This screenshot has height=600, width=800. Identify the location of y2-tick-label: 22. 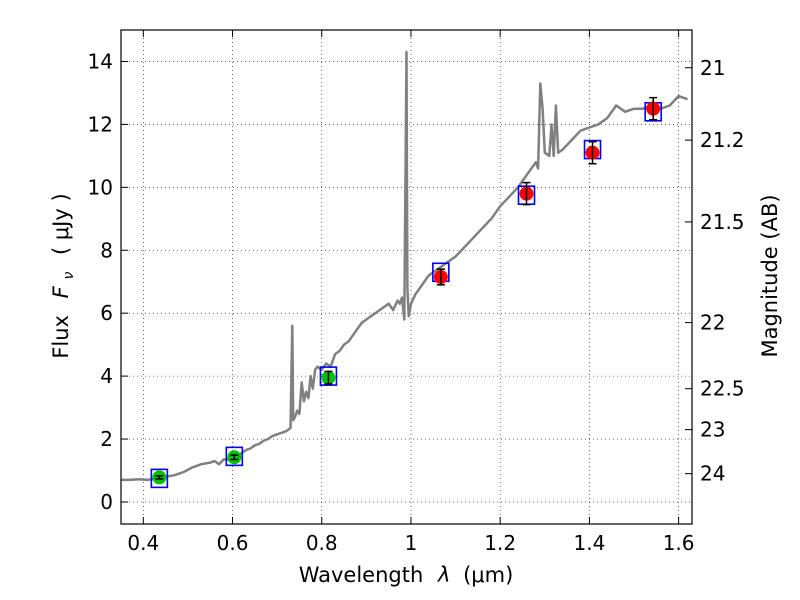
(712, 323).